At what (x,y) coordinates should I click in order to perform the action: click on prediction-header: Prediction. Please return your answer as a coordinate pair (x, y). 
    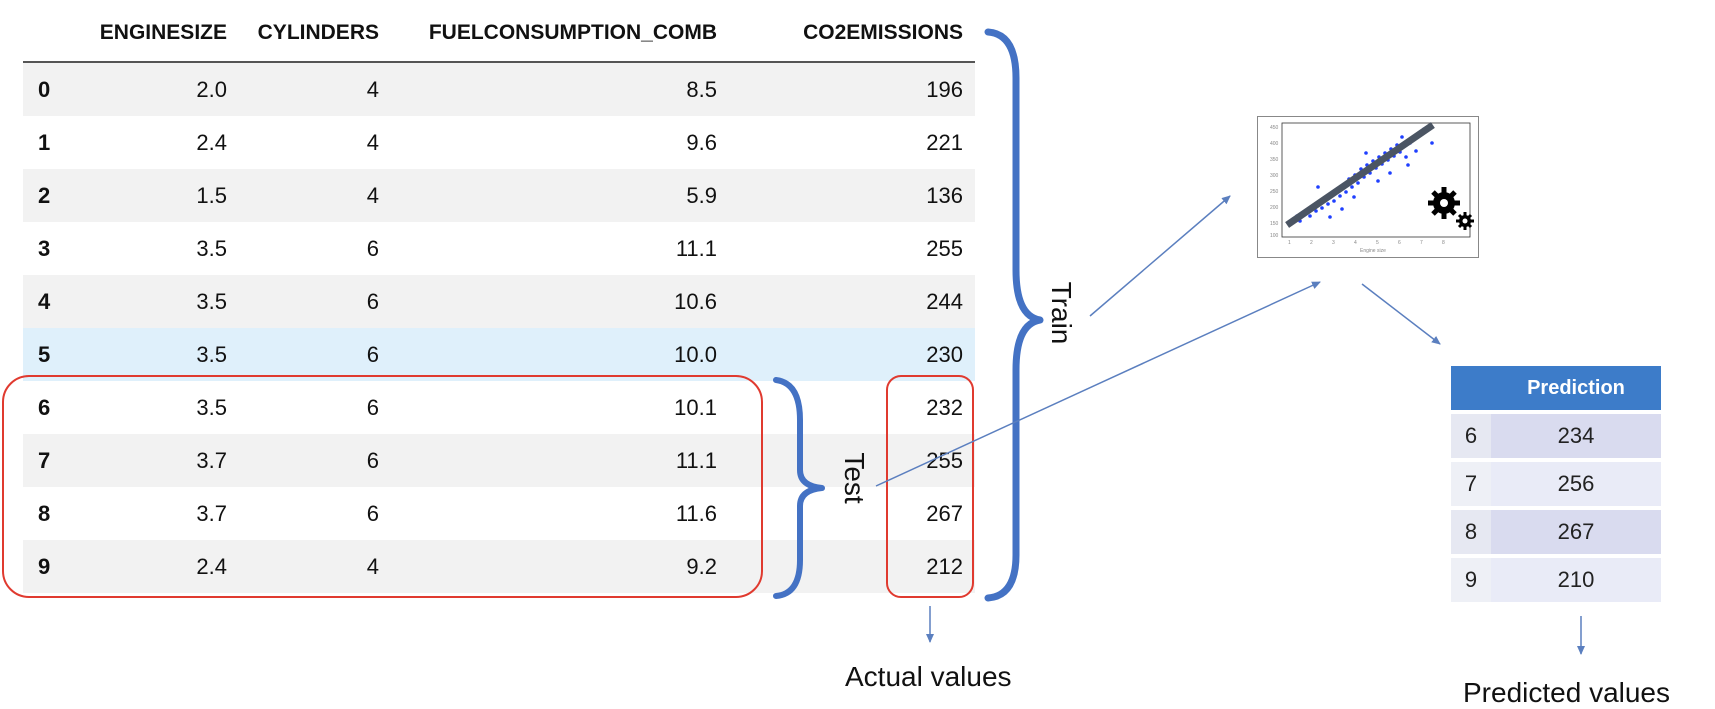
    Looking at the image, I should click on (1576, 388).